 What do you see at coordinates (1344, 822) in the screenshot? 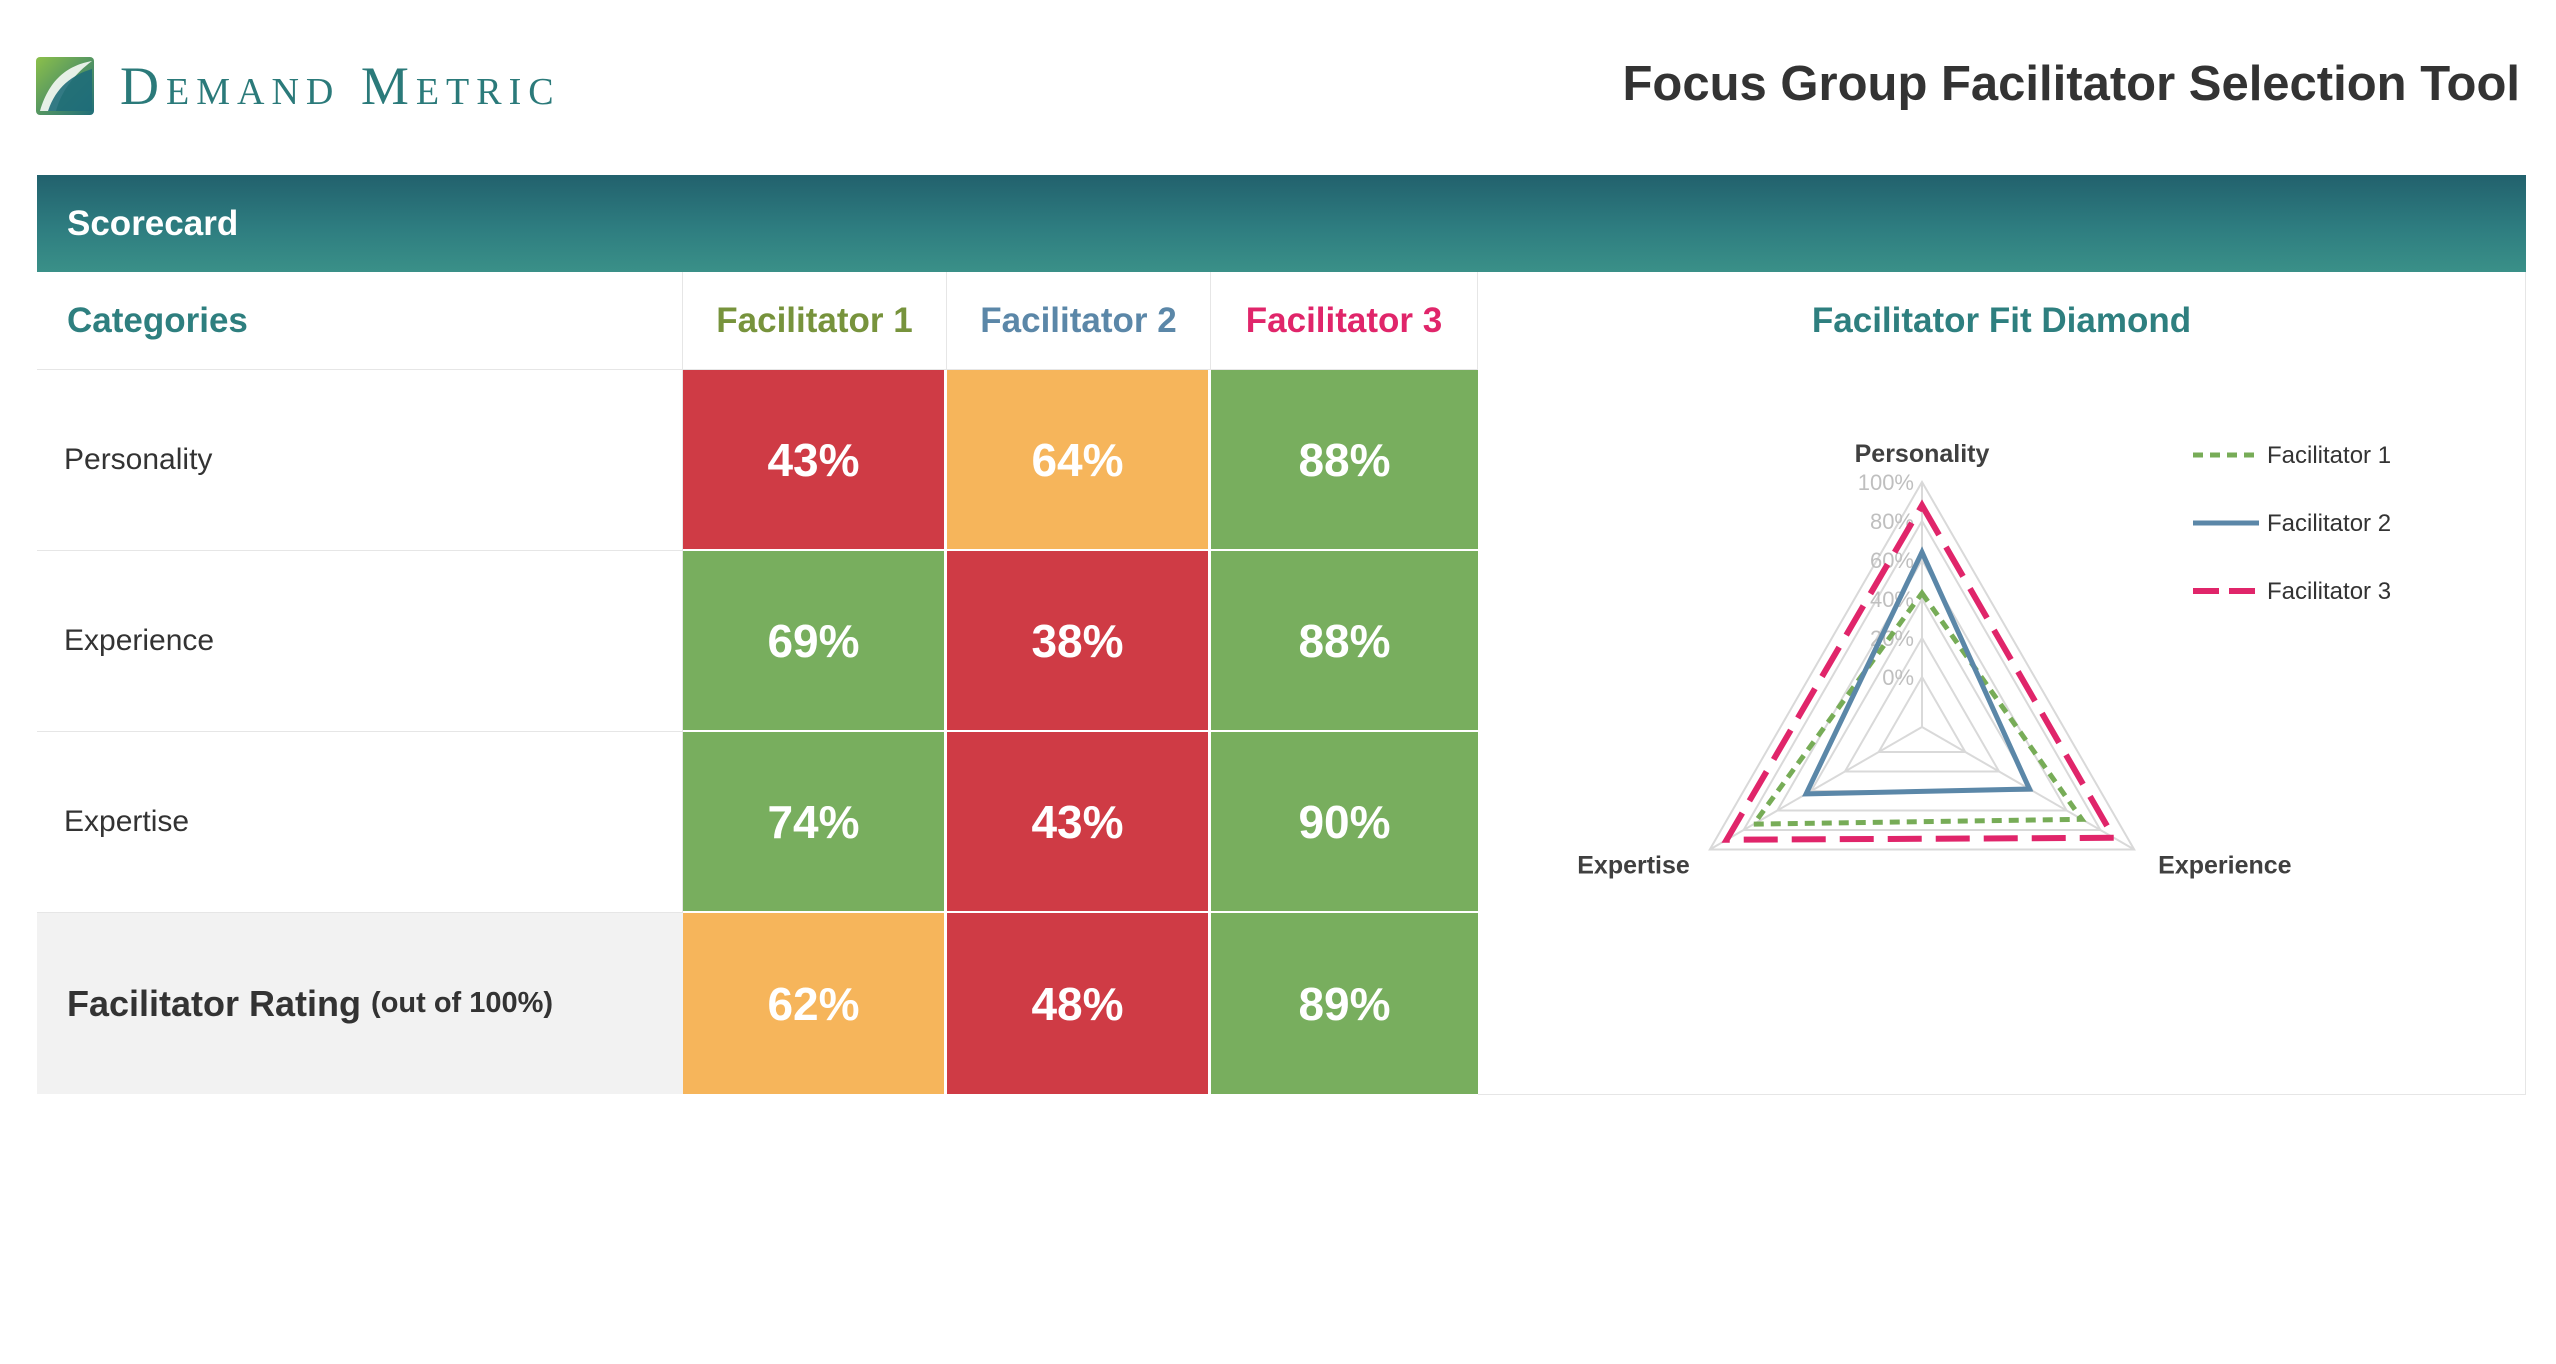
I see `score-expertise-facilitator-3: 90%` at bounding box center [1344, 822].